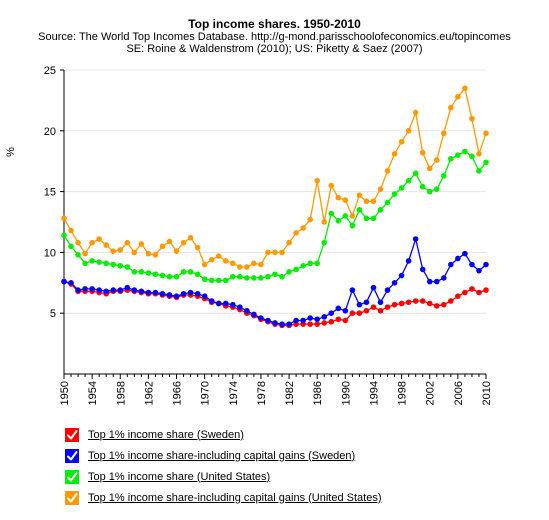 This screenshot has width=549, height=520. I want to click on x-tick-label: 1994, so click(374, 393).